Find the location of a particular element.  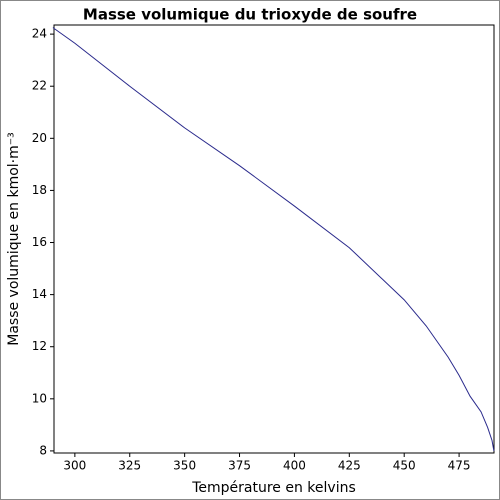

x-tick-label: 375 is located at coordinates (239, 466).